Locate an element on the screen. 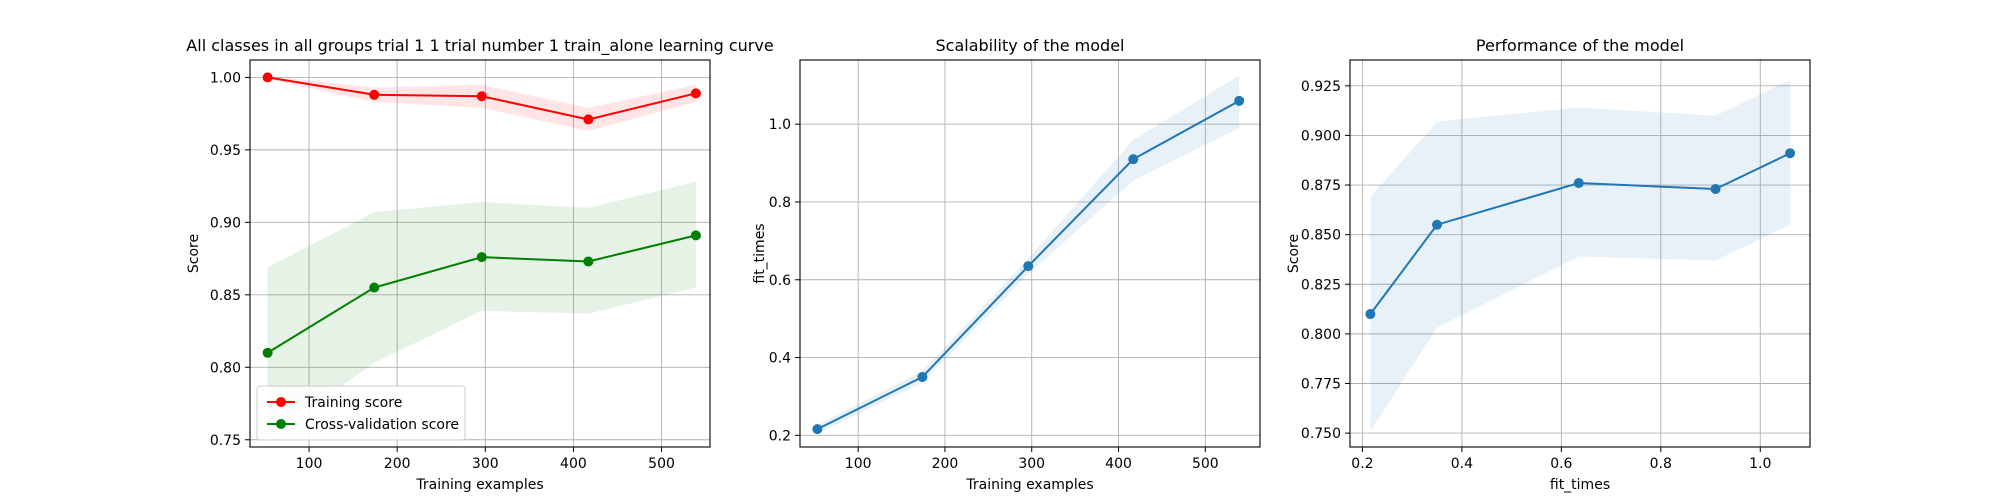  y-tick-label: 0.8 is located at coordinates (780, 203).